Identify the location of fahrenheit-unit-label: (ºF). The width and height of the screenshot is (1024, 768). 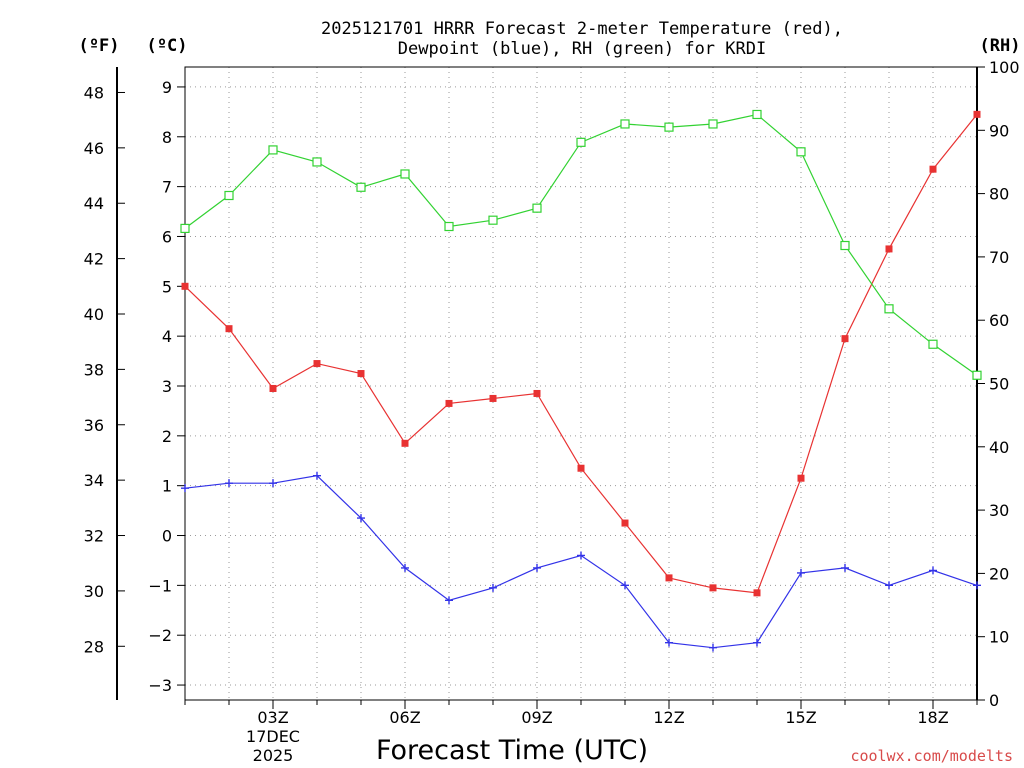
(99, 46).